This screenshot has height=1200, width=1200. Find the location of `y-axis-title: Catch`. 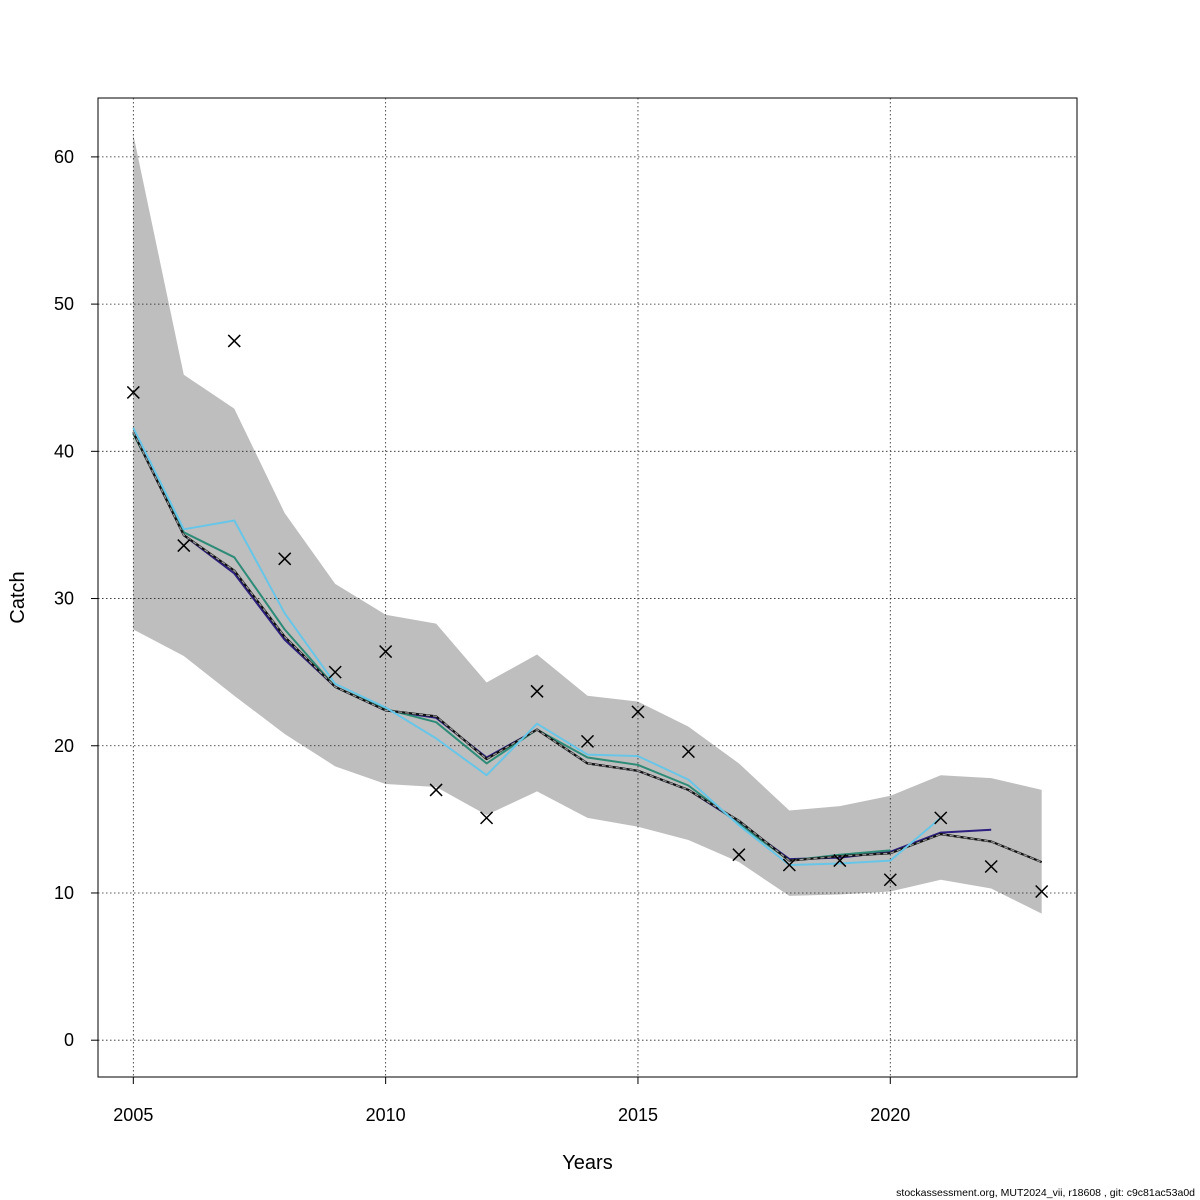

y-axis-title: Catch is located at coordinates (18, 597).